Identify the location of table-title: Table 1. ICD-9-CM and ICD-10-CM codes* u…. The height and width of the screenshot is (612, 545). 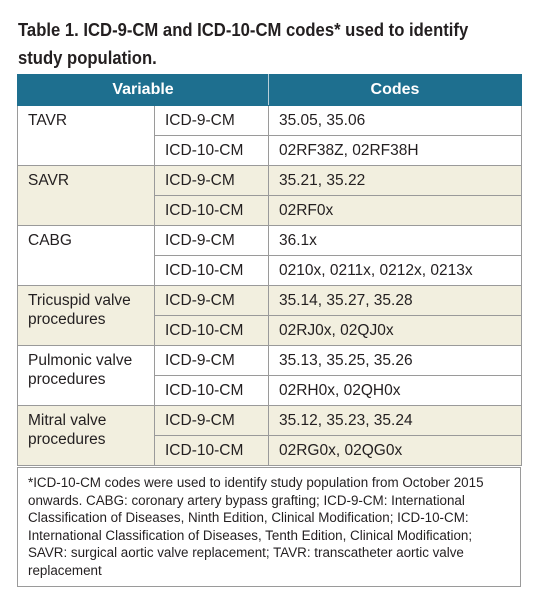
(243, 43).